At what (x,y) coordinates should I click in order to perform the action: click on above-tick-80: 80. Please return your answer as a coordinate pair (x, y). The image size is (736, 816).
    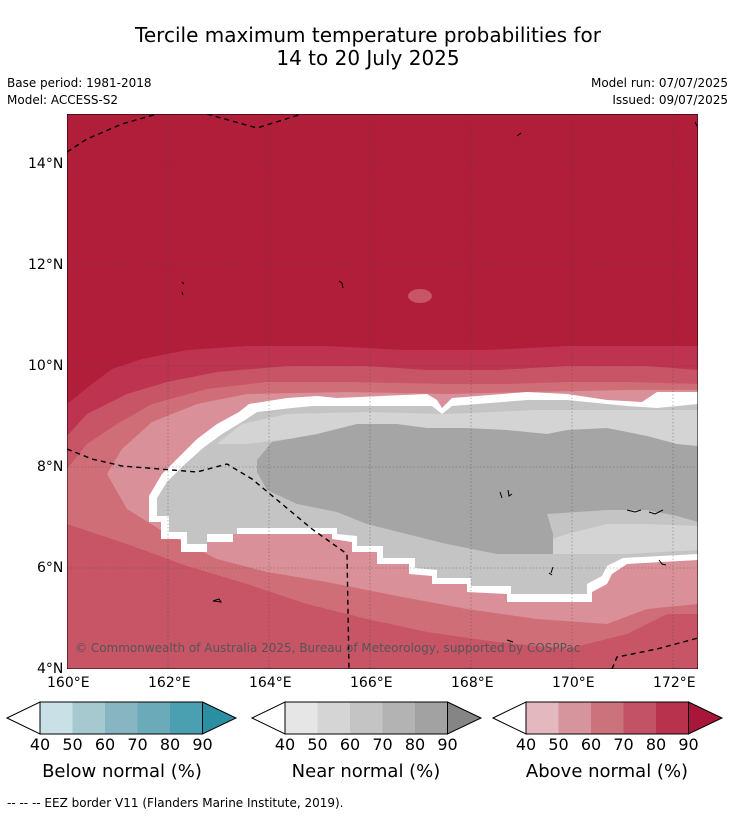
    Looking at the image, I should click on (656, 744).